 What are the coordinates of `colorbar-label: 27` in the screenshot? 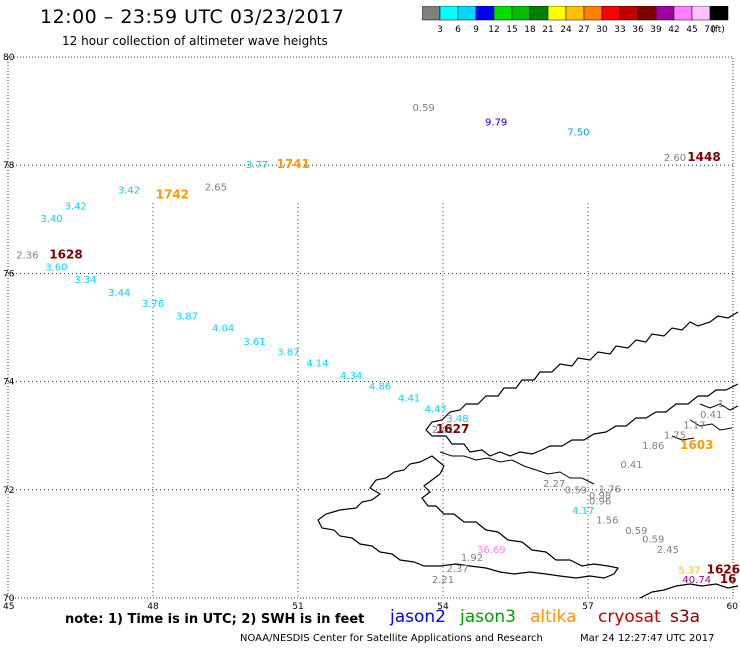 It's located at (583, 29).